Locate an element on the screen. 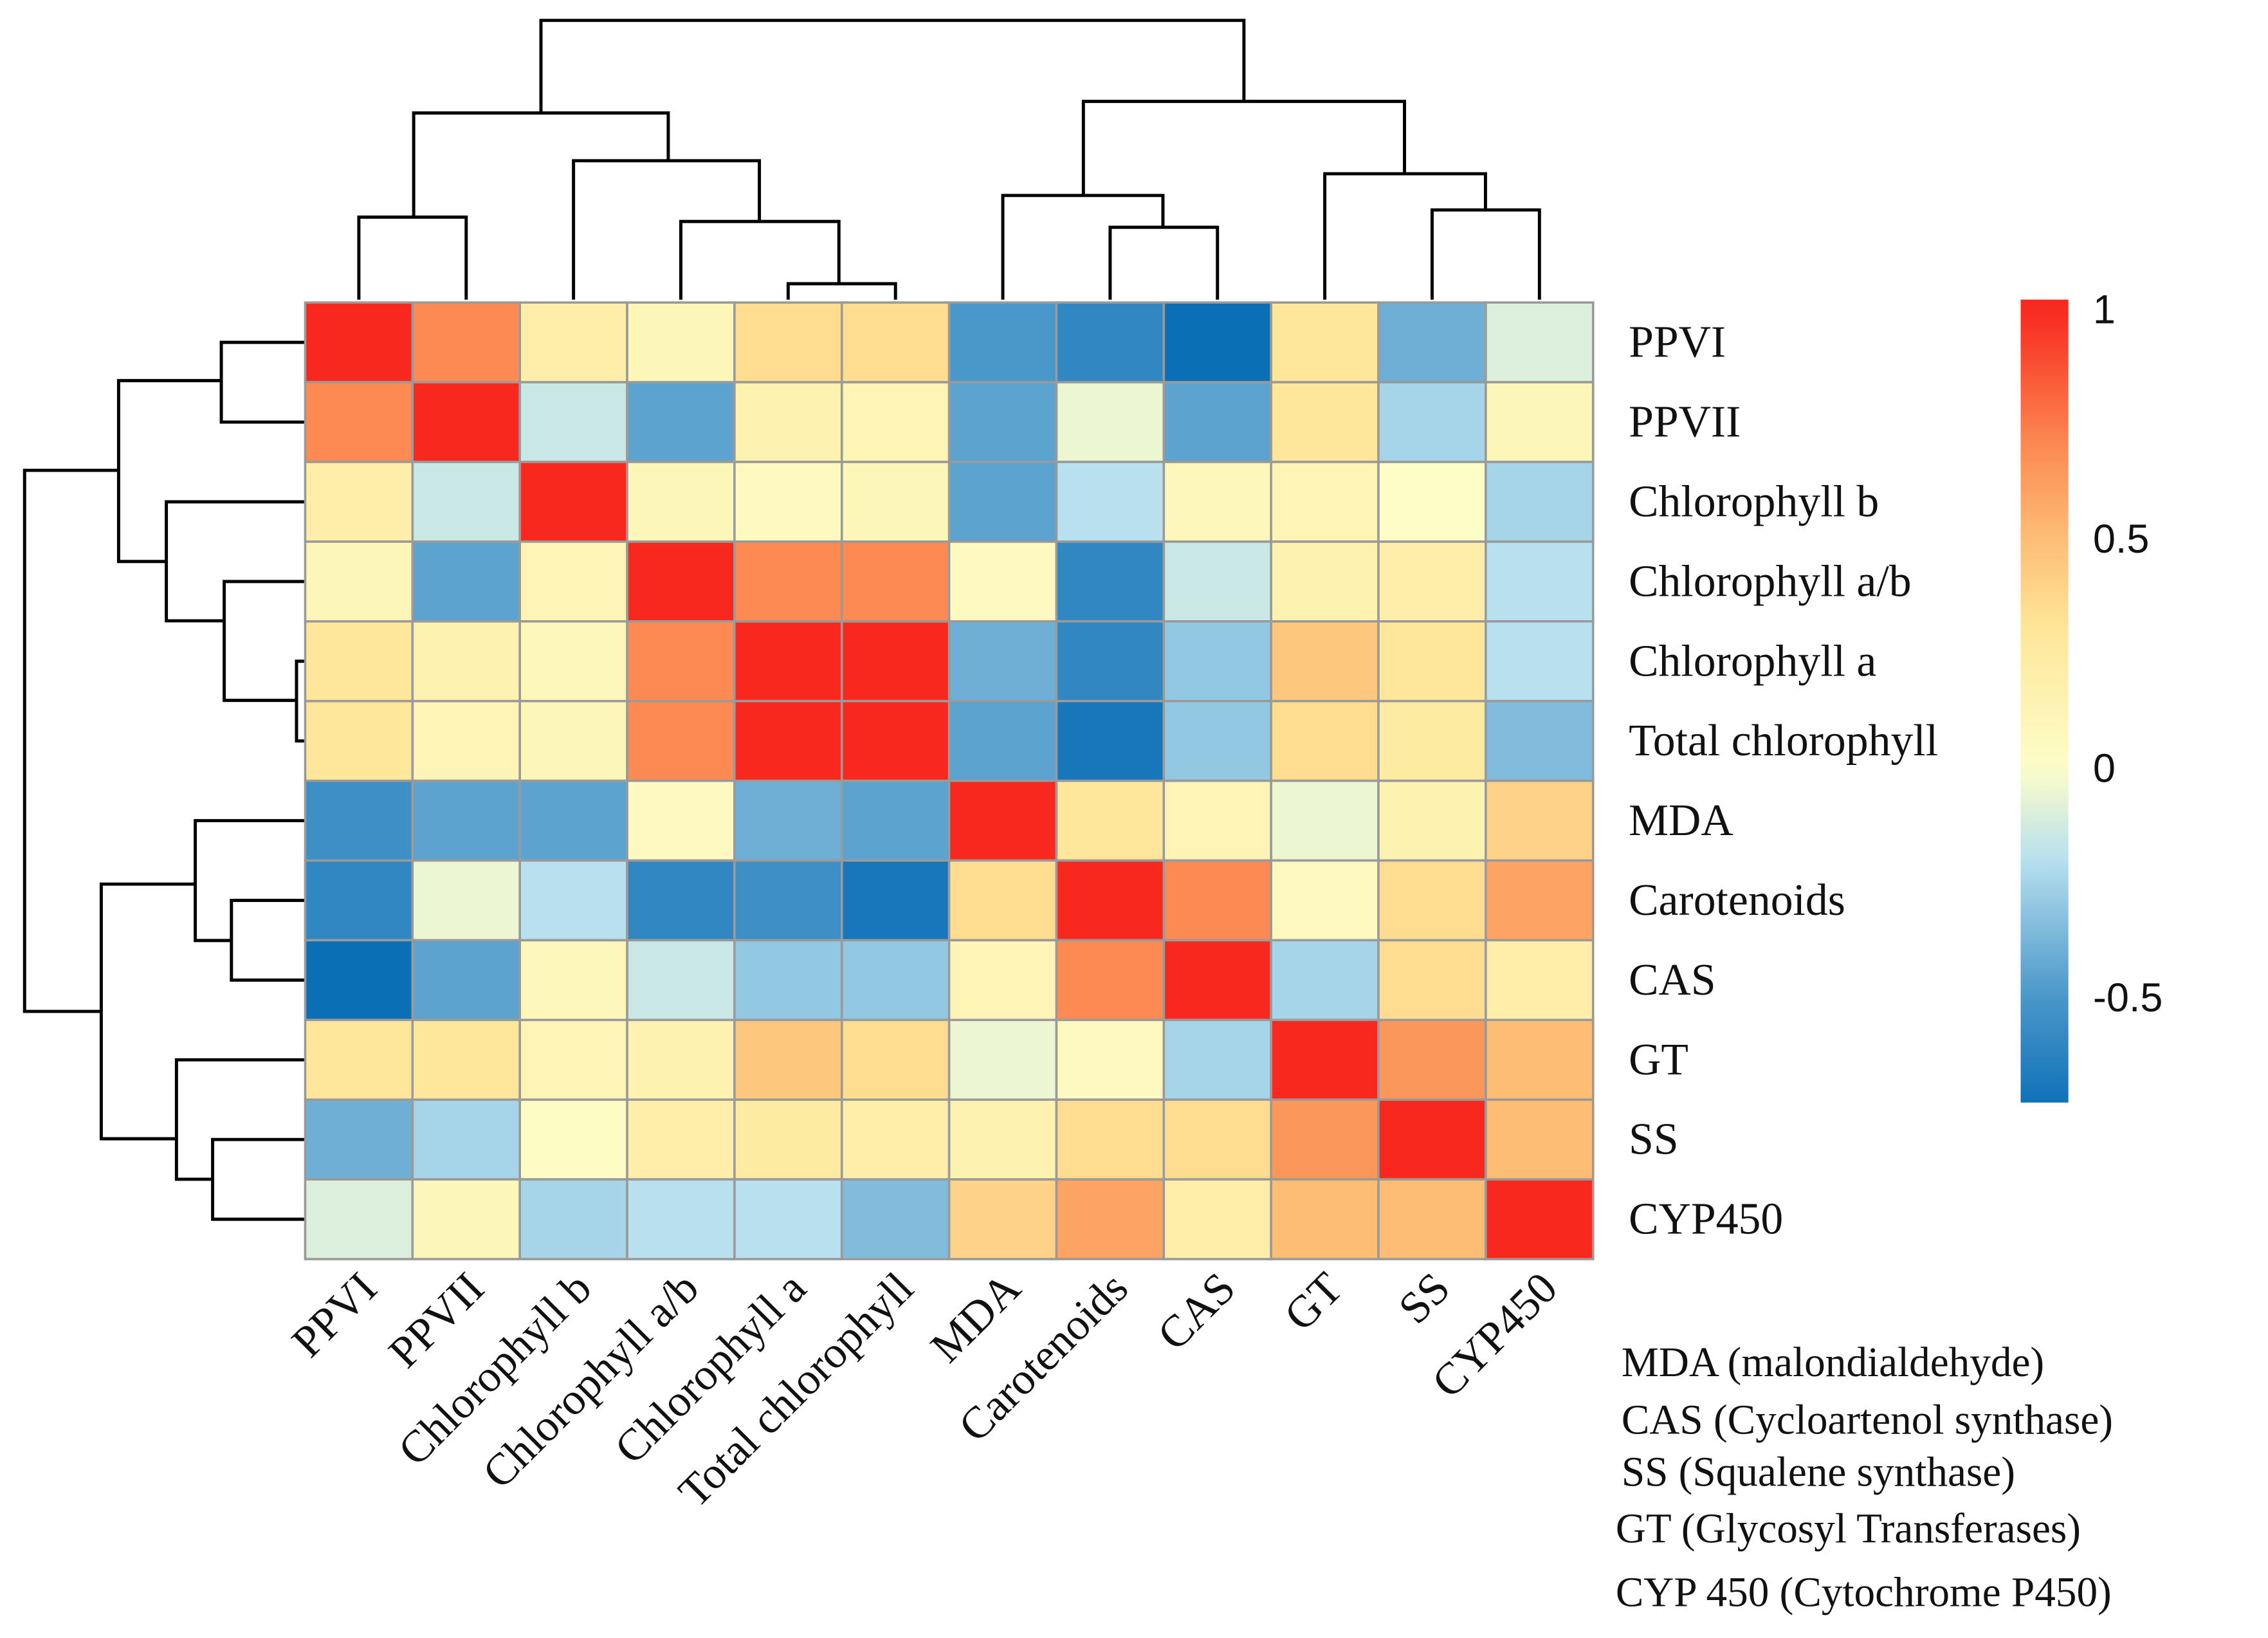 This screenshot has height=1638, width=2268. abbreviation-note: CYP 450 (Cytochrome P450) is located at coordinates (1864, 1592).